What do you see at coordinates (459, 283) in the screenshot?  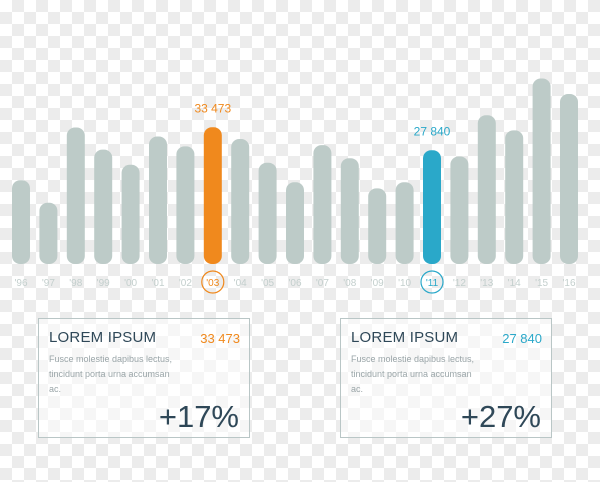 I see `x-tick-label: '12` at bounding box center [459, 283].